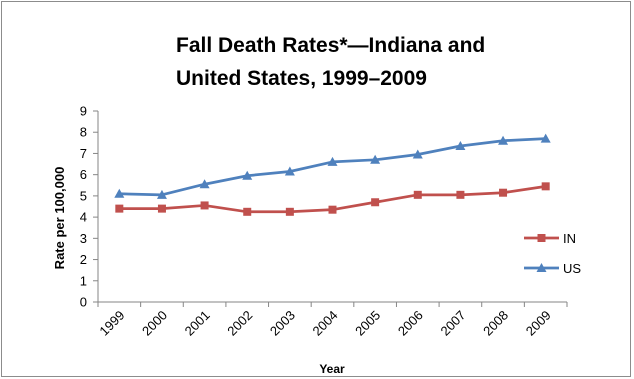  I want to click on y-tick-label: 2, so click(83, 259).